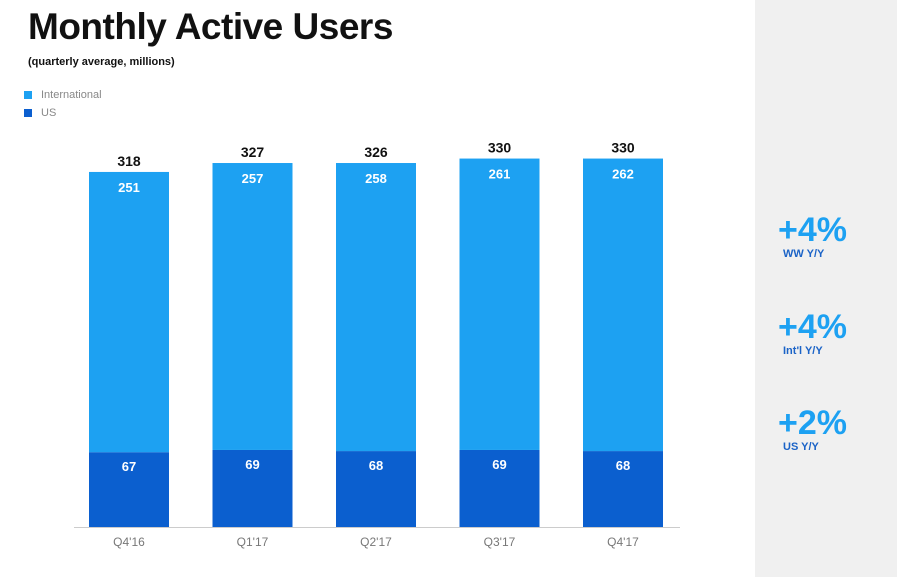  I want to click on legend: International US, so click(63, 104).